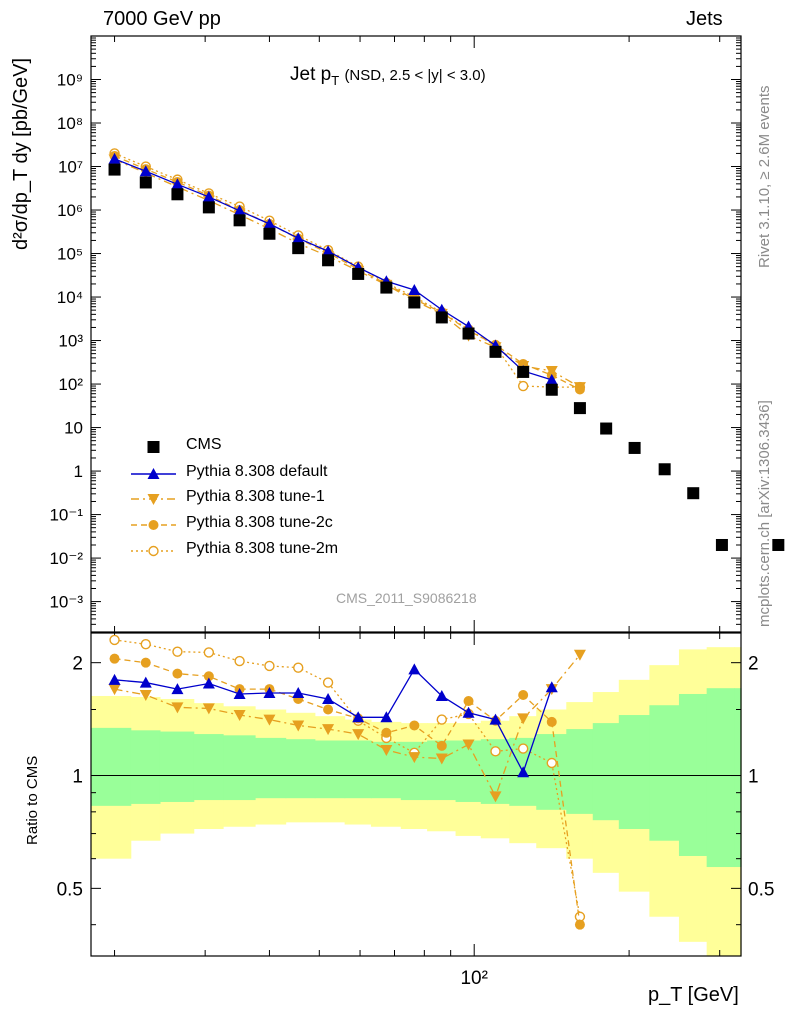  I want to click on watermark: CMS_2011_S9086218, so click(406, 598).